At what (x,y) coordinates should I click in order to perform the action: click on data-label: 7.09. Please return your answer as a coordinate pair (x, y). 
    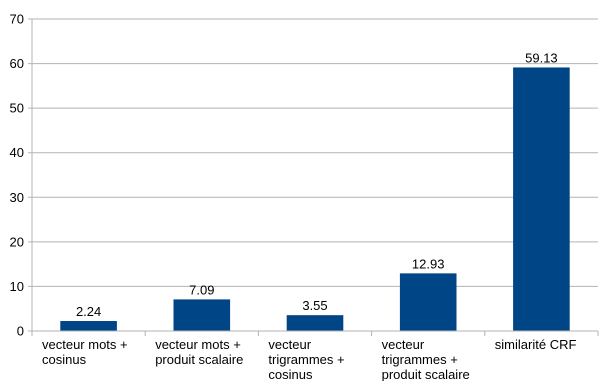
    Looking at the image, I should click on (201, 289).